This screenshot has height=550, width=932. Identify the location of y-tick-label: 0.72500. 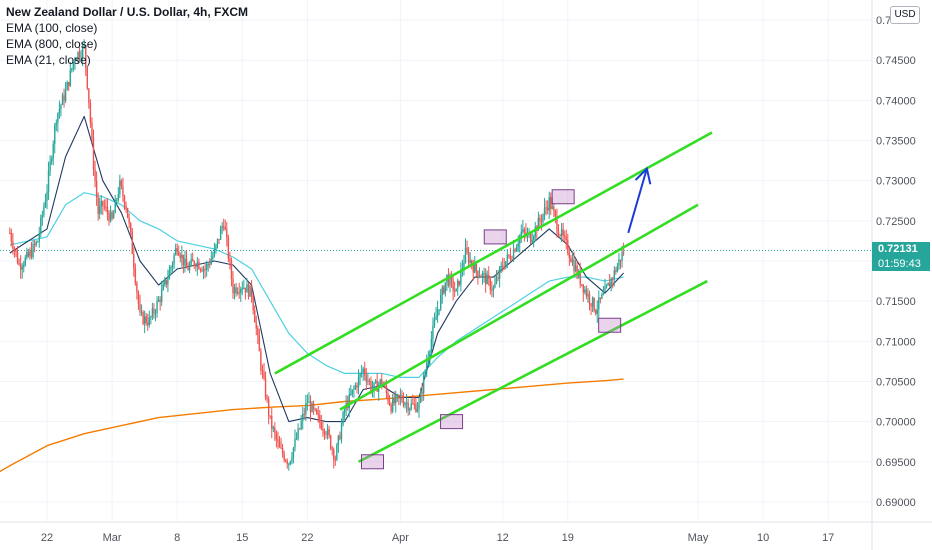
(896, 222).